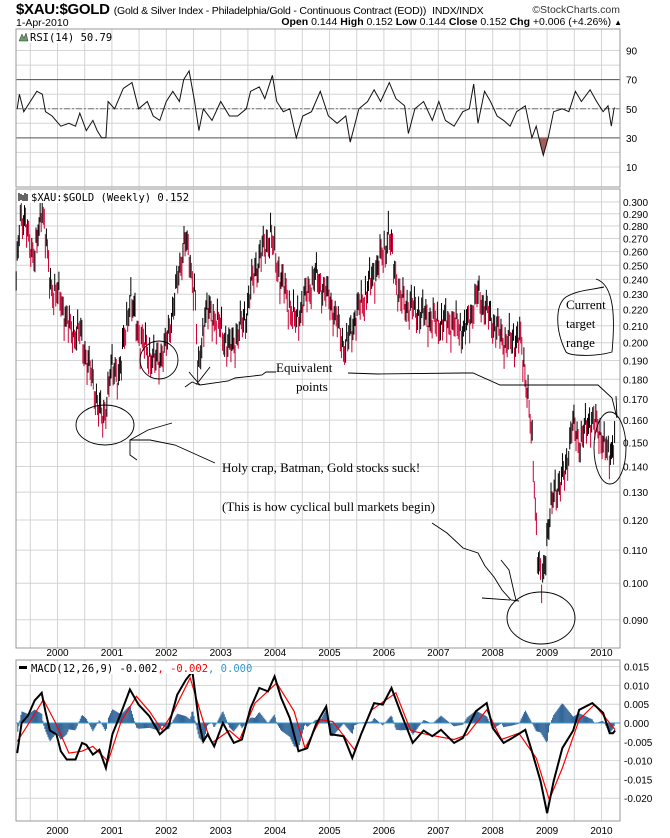  Describe the element at coordinates (475, 562) in the screenshot. I see `annotation-cyclical-pointer` at that location.